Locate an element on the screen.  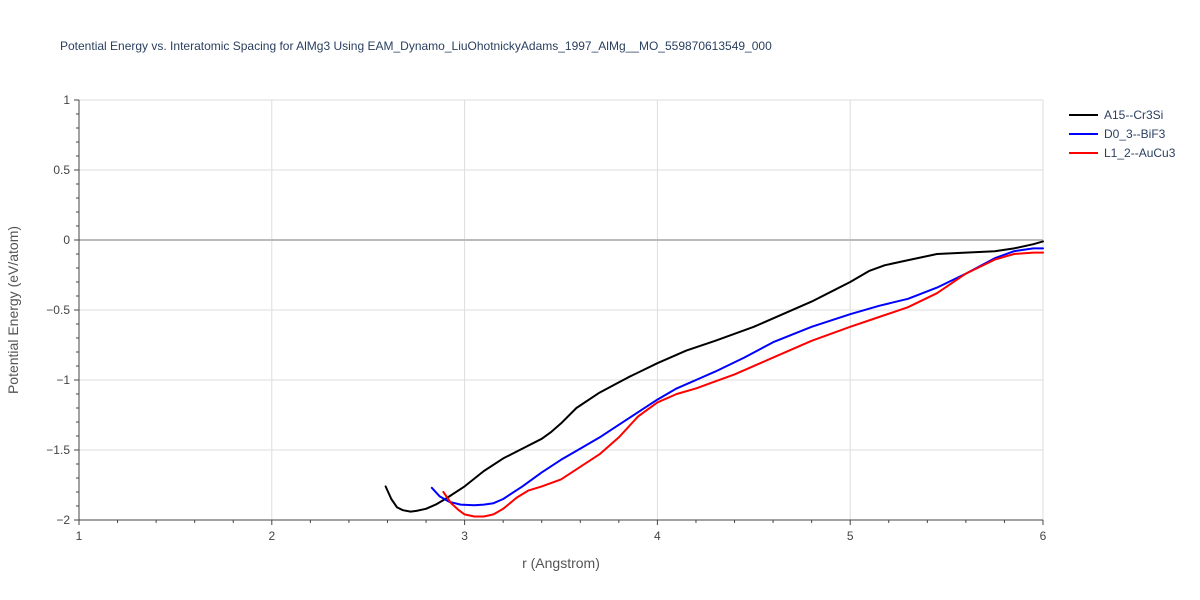
x-tick-label: 4 is located at coordinates (657, 536).